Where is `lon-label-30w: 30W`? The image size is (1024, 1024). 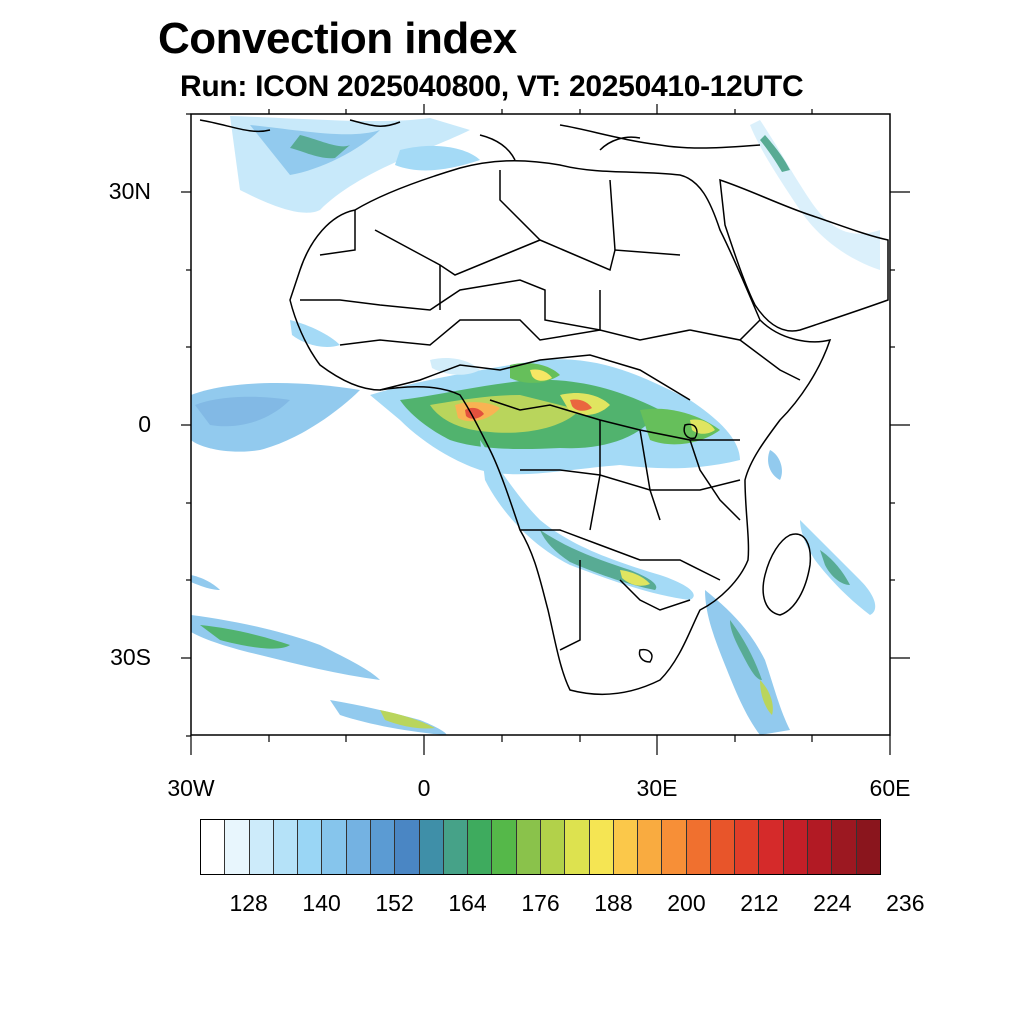
lon-label-30w: 30W is located at coordinates (191, 788).